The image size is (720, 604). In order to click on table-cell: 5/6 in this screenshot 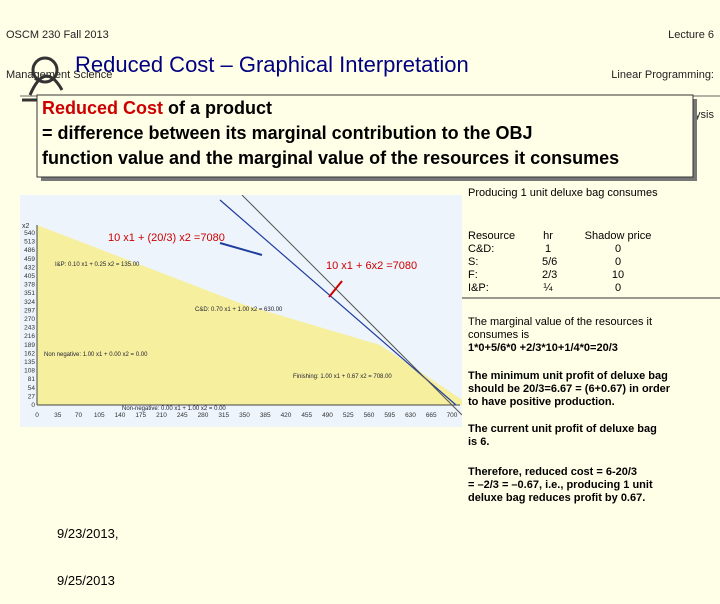, I will do `click(550, 262)`.